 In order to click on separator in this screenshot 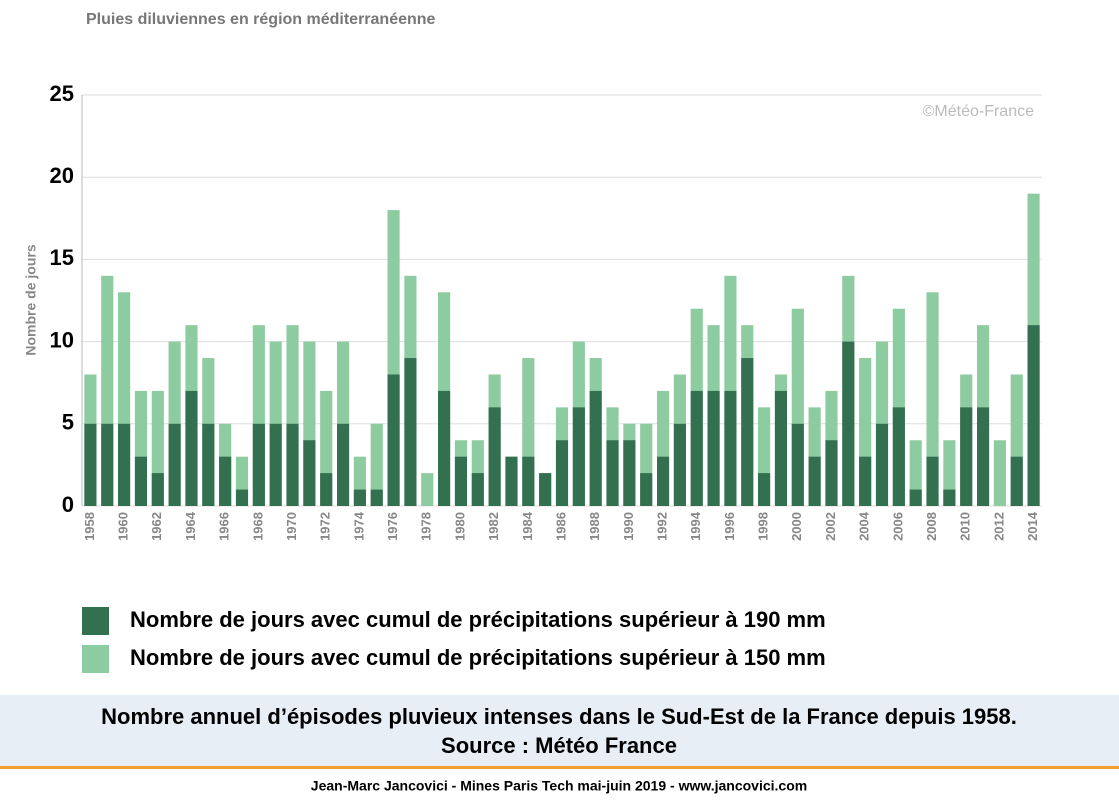, I will do `click(559, 767)`.